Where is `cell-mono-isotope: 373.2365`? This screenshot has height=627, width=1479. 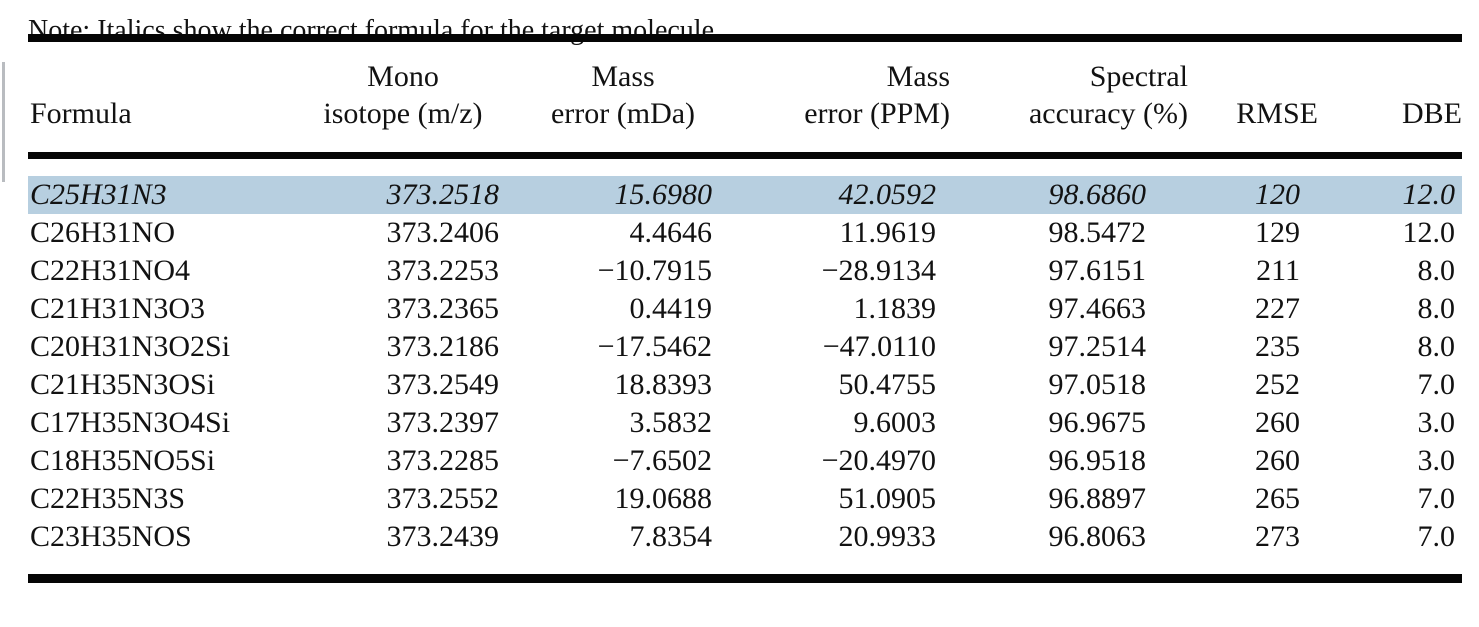 cell-mono-isotope: 373.2365 is located at coordinates (443, 308).